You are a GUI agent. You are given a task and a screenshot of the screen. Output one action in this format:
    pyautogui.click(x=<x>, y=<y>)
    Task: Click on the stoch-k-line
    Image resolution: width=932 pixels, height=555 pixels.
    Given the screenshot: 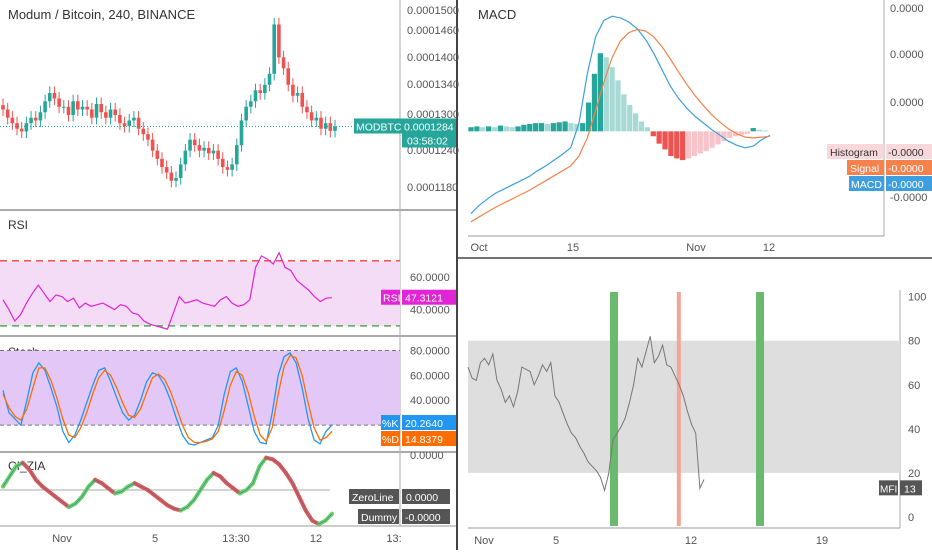 What is the action you would take?
    pyautogui.click(x=167, y=398)
    